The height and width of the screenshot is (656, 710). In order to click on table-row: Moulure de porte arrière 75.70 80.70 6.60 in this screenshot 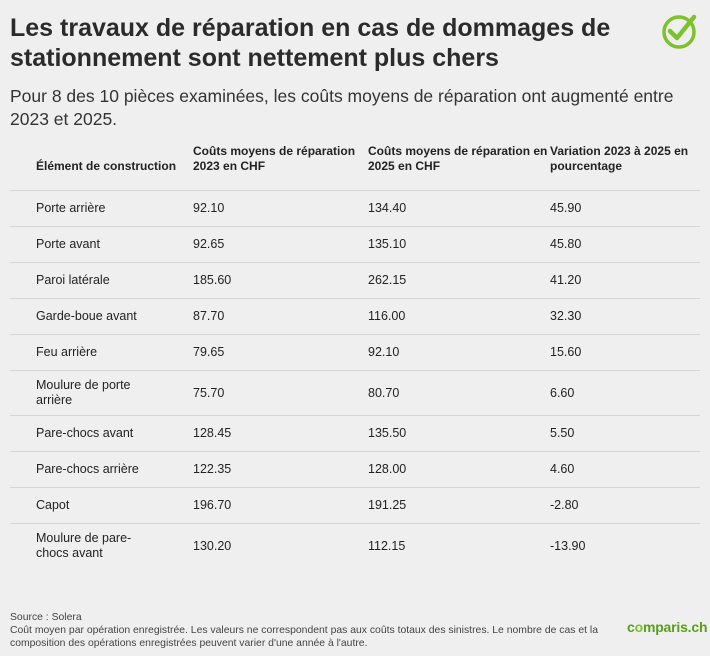, I will do `click(355, 393)`.